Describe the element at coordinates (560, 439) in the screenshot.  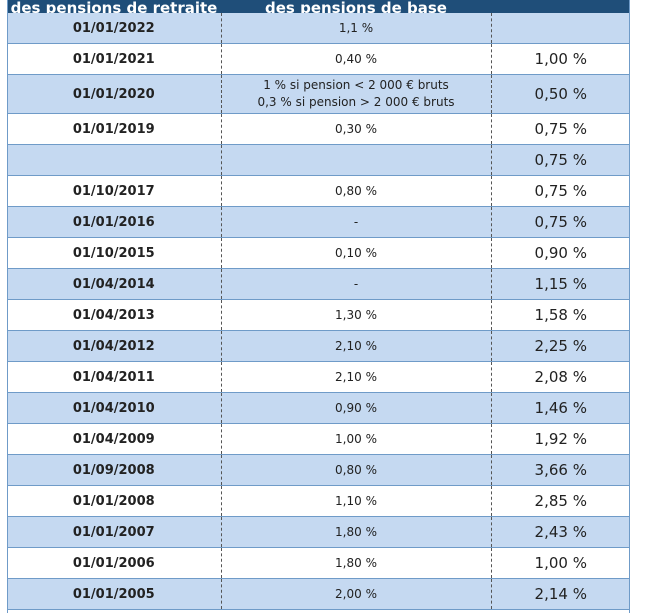
I see `complementary-rate-cell: 1,92 %` at that location.